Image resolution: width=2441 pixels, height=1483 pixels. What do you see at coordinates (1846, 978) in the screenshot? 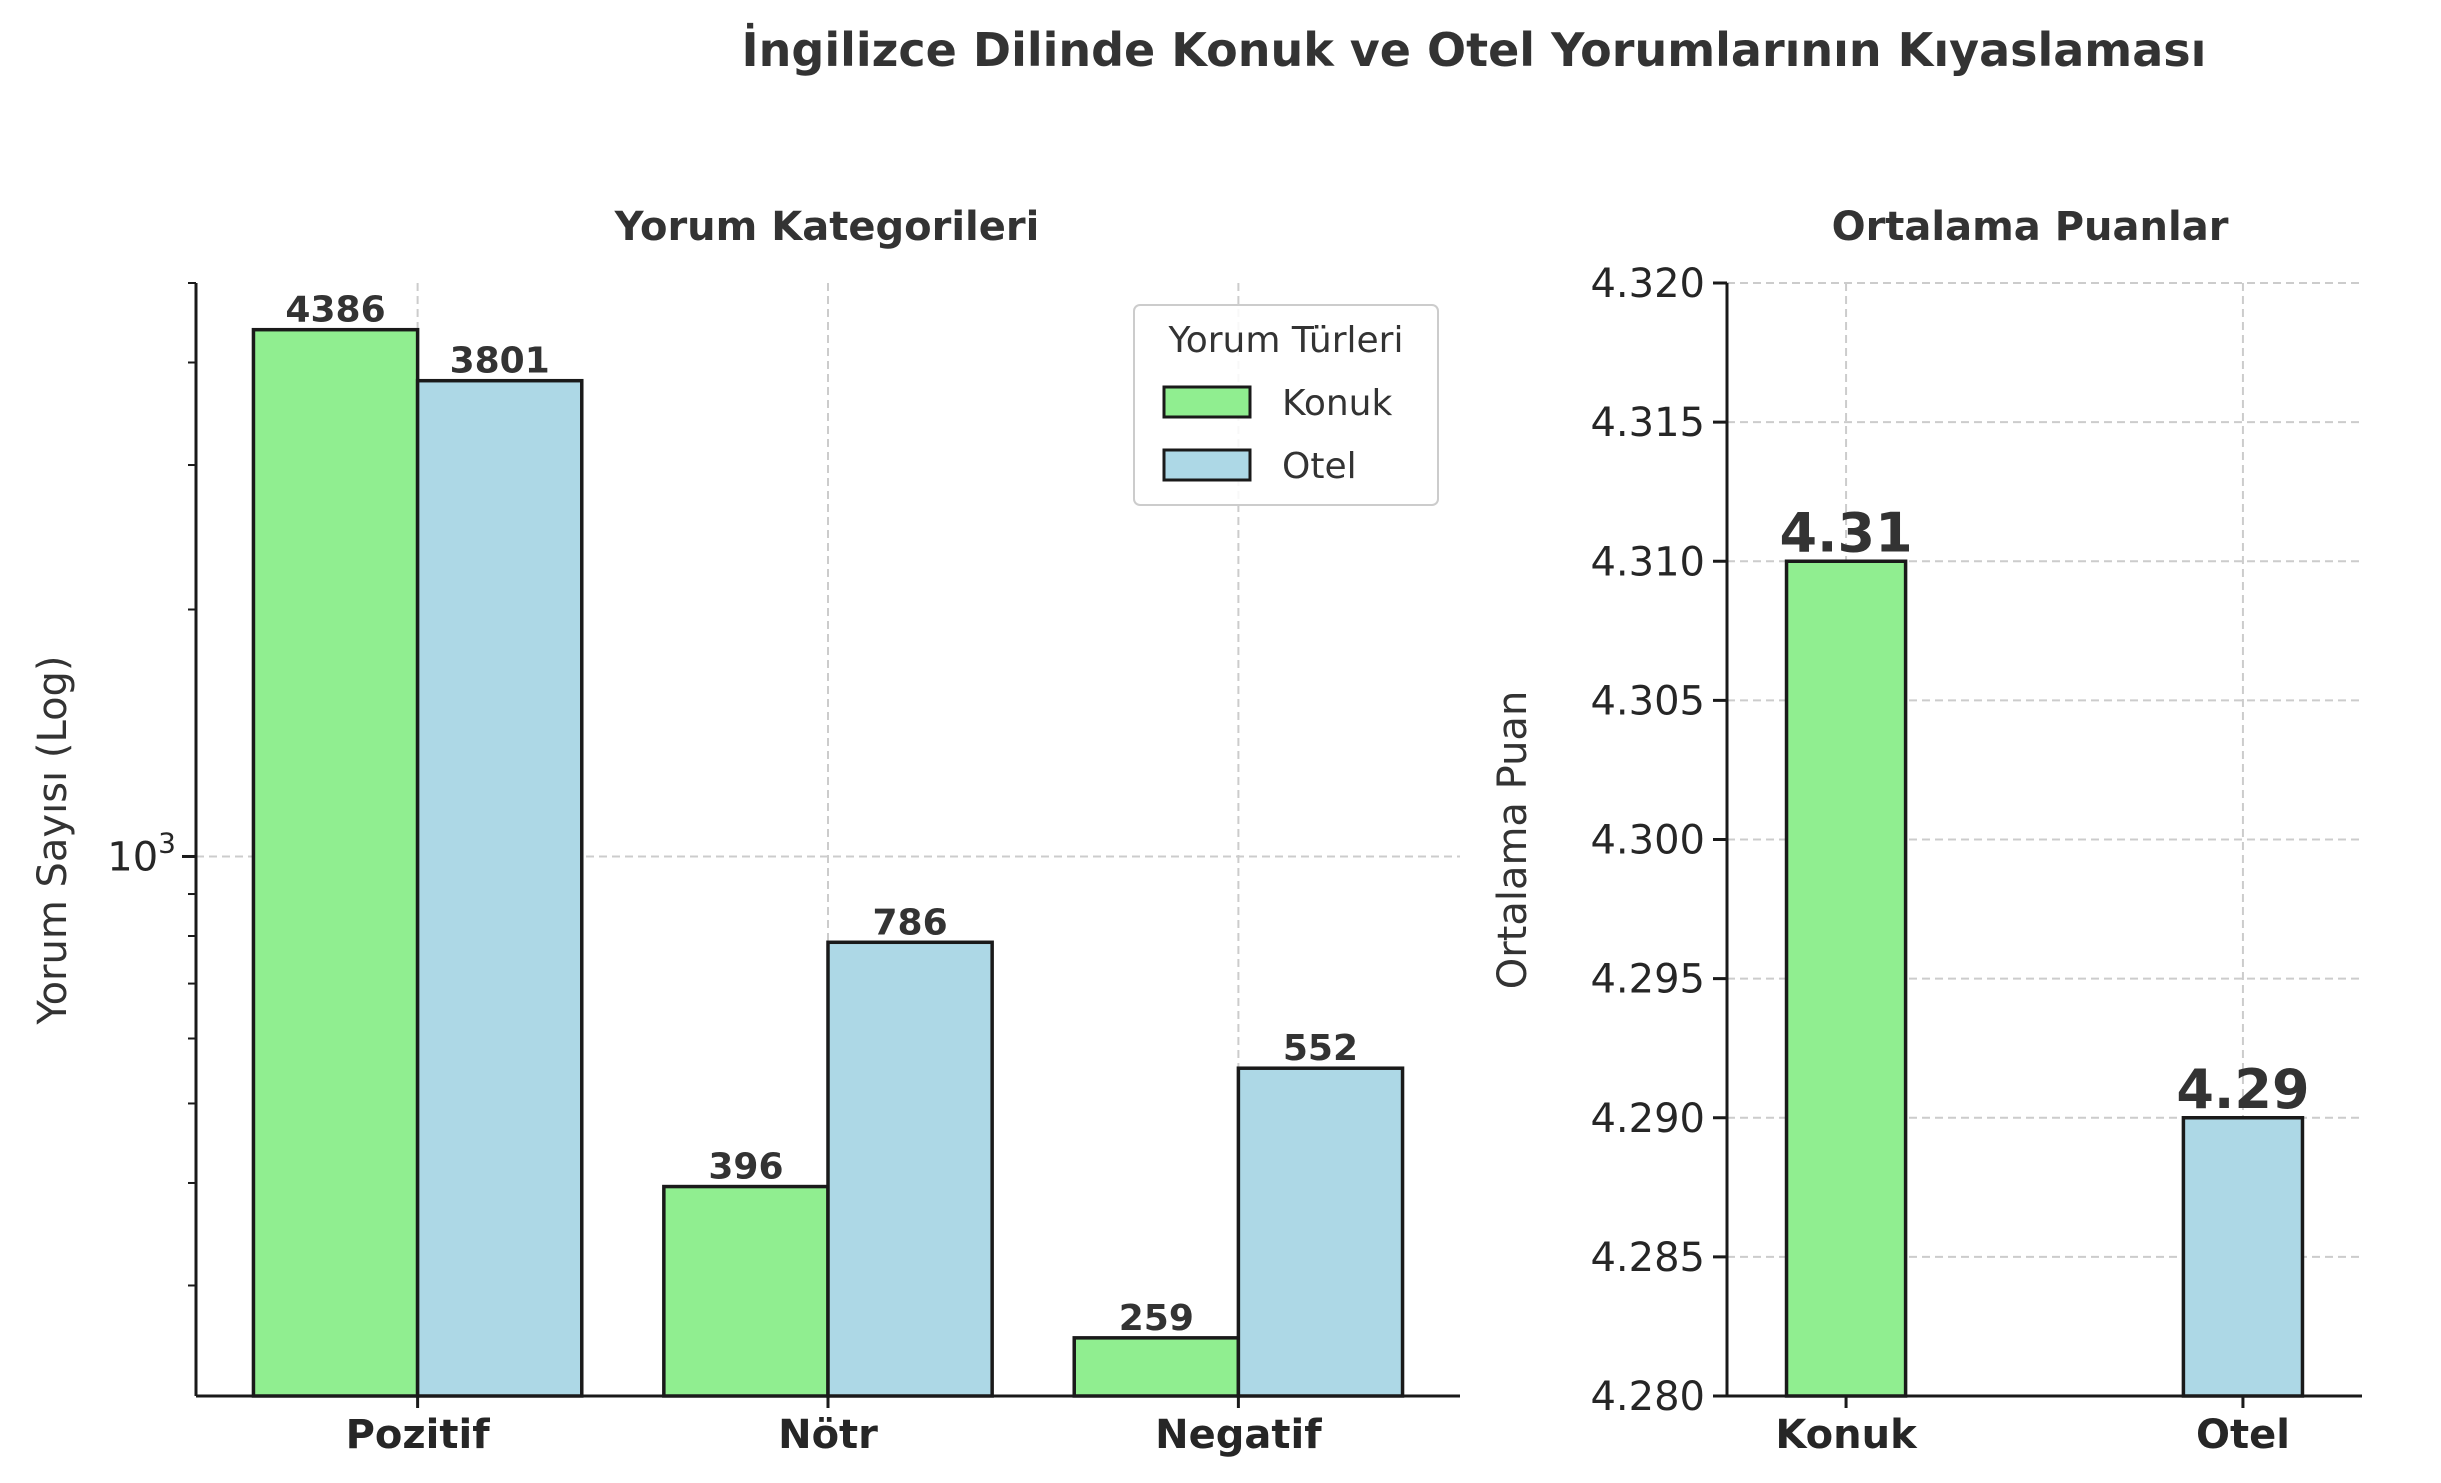
I see `average-score-chart-bar-konuk` at bounding box center [1846, 978].